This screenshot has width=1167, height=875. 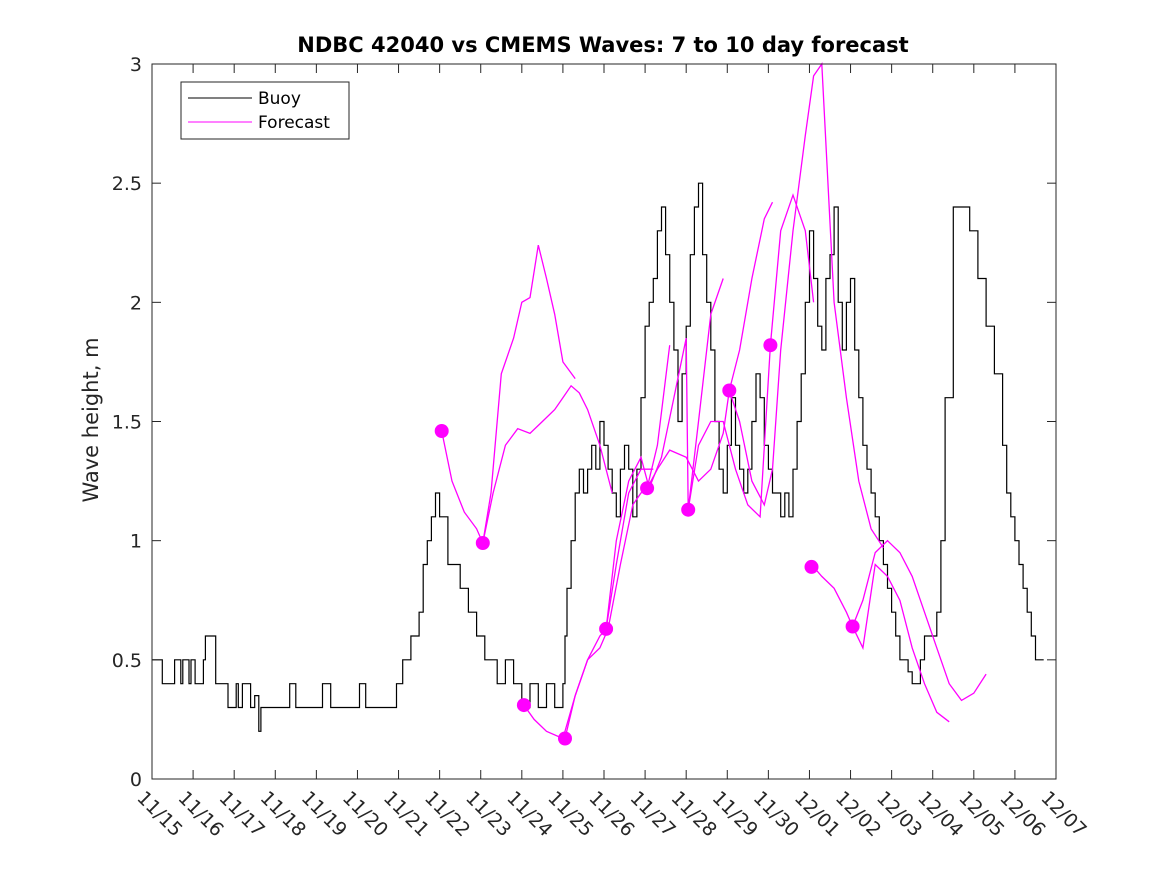 I want to click on legend-forecast-label: Forecast, so click(x=294, y=123).